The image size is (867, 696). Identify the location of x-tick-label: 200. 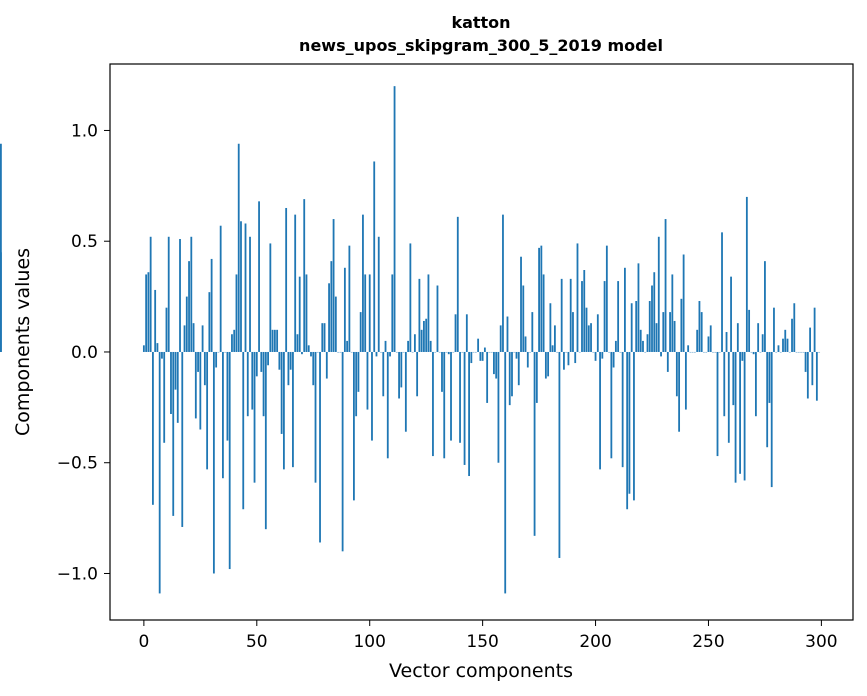
(595, 642).